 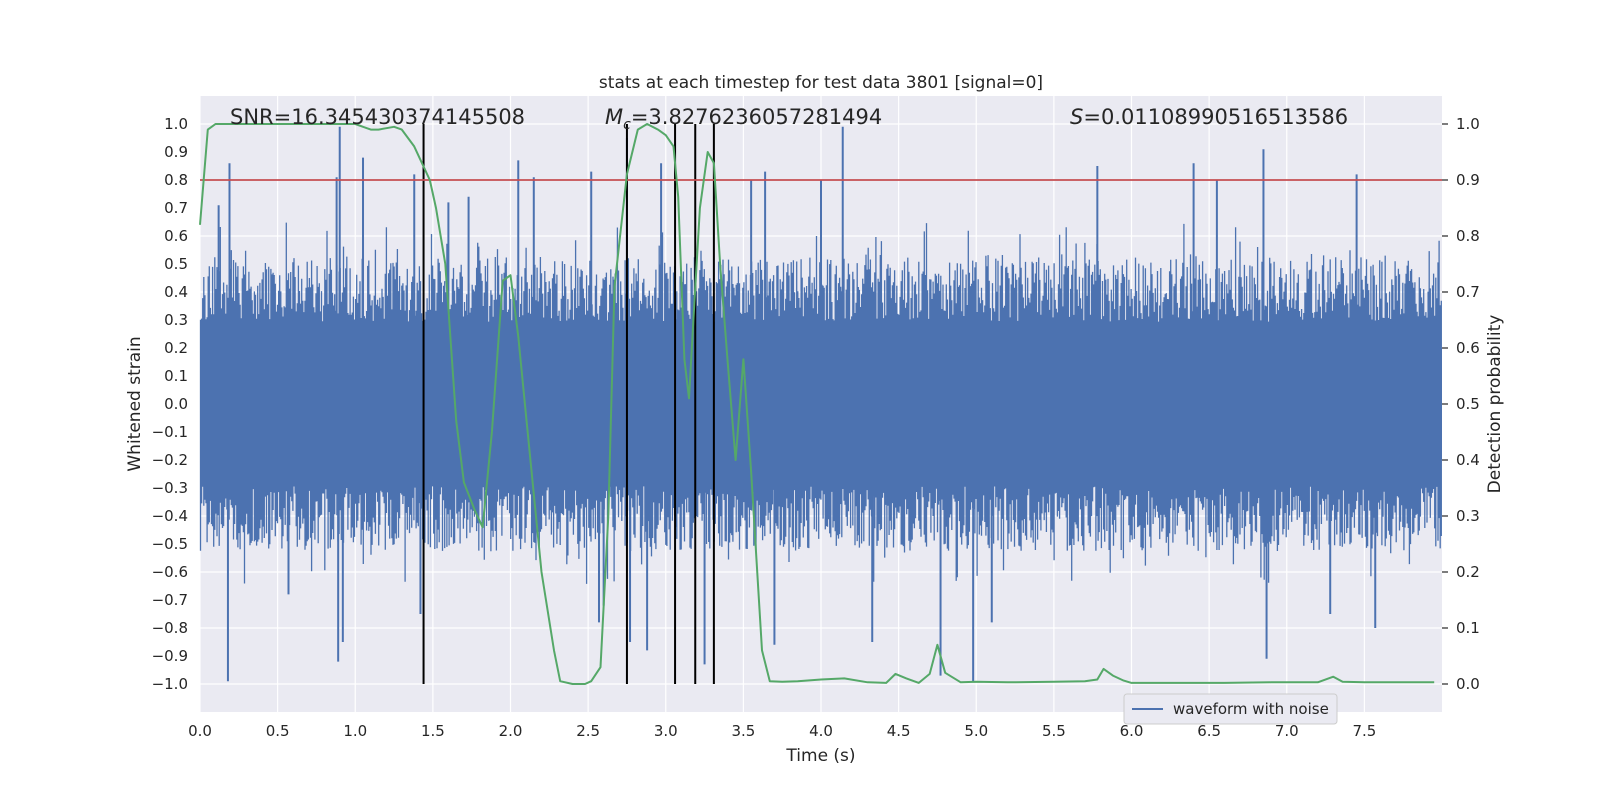 I want to click on s-symbol: S, so click(x=1076, y=117).